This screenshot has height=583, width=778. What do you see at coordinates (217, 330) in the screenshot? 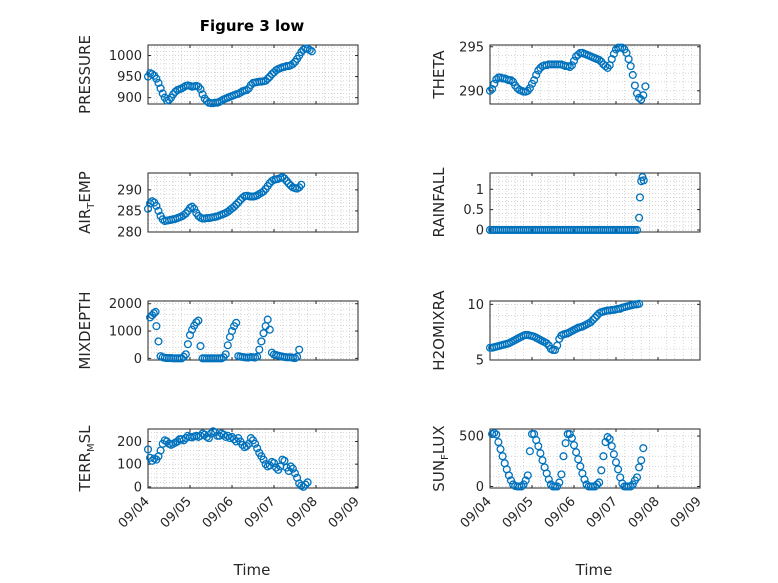
I see `subplot-5: 0 1000 2000 MIXDEPTH` at bounding box center [217, 330].